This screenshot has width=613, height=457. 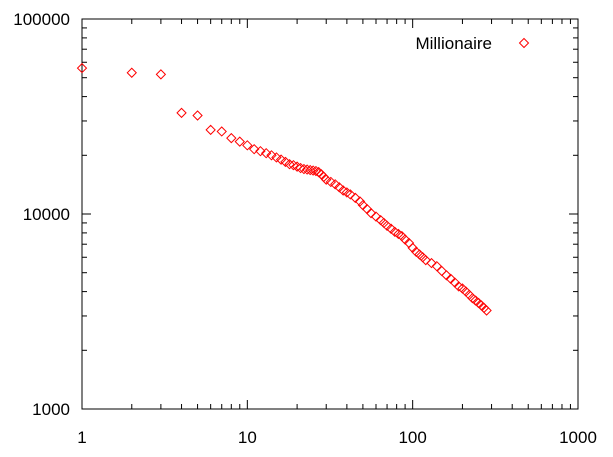 I want to click on legend-marker, so click(x=524, y=43).